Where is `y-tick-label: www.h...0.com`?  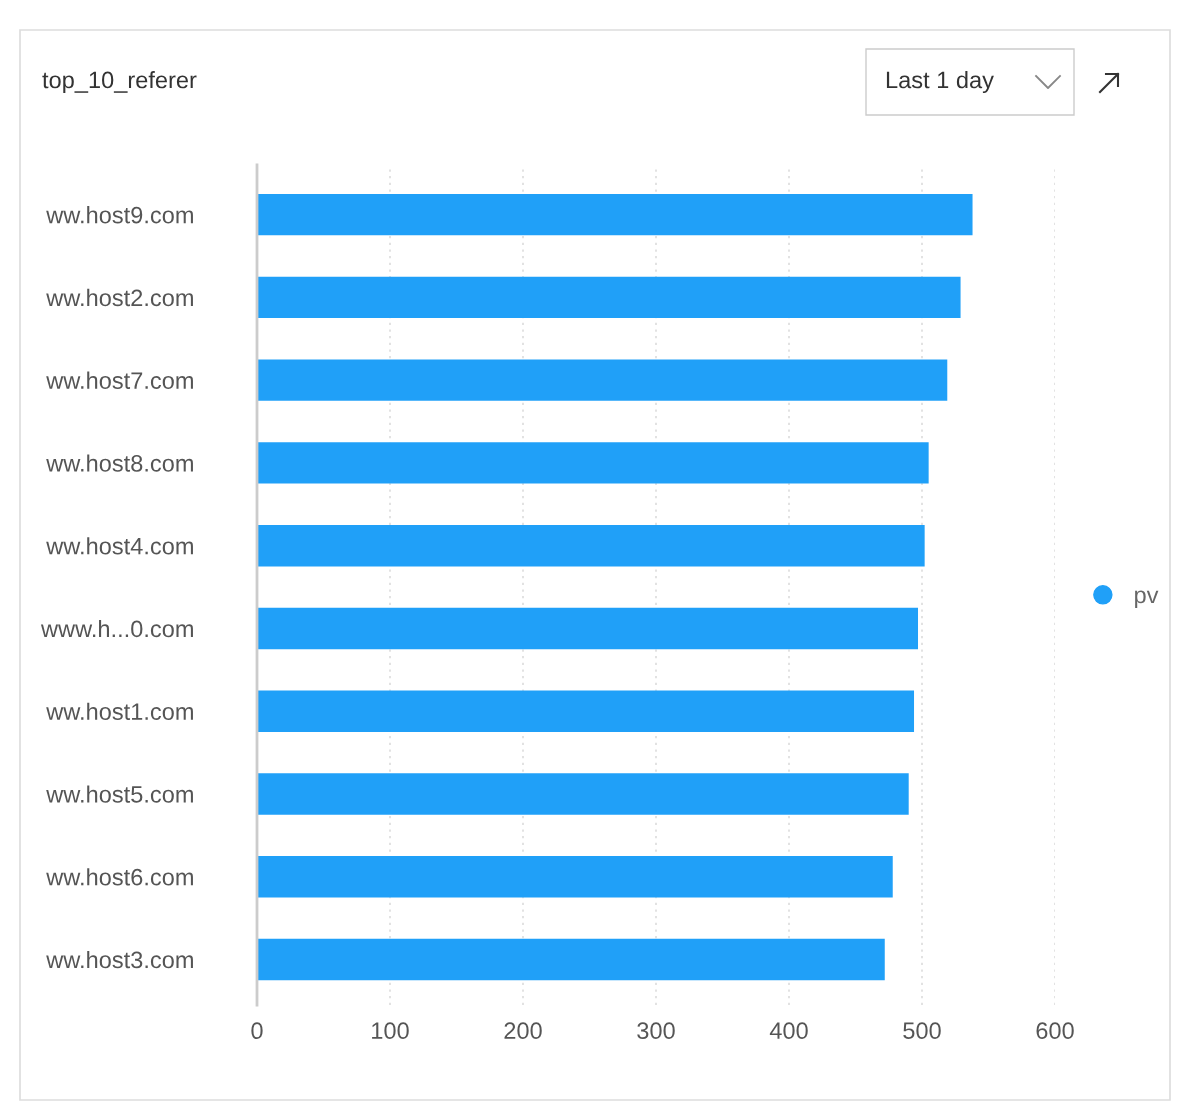
y-tick-label: www.h...0.com is located at coordinates (116, 628).